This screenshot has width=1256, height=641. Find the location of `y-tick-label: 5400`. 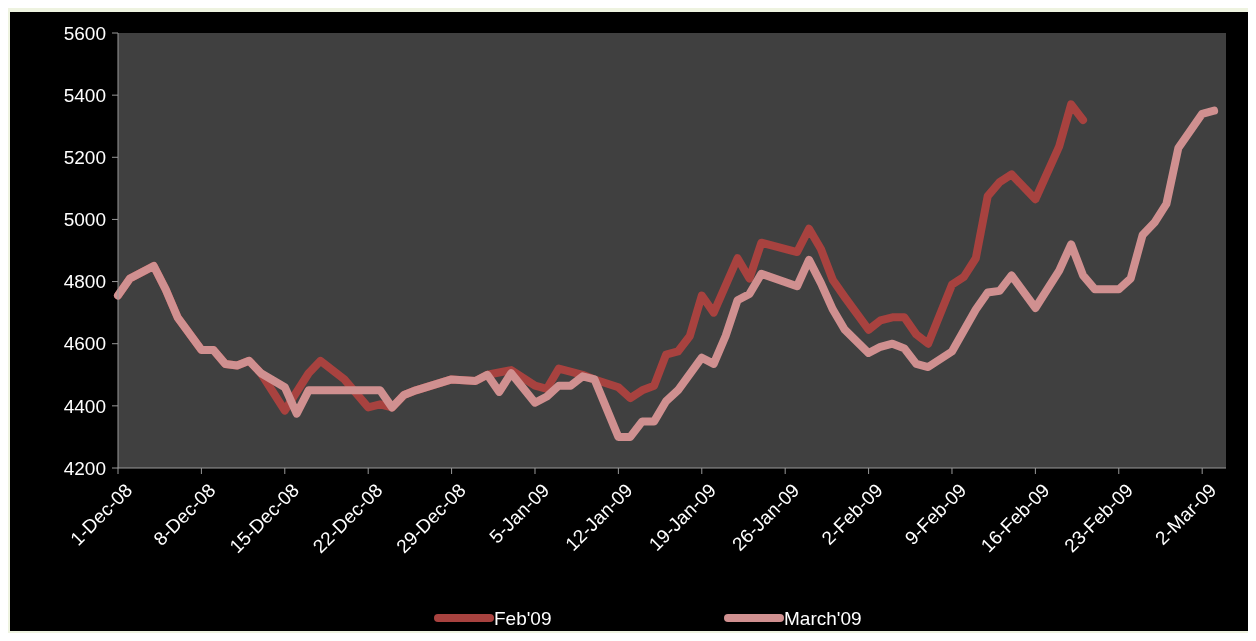

y-tick-label: 5400 is located at coordinates (84, 95).